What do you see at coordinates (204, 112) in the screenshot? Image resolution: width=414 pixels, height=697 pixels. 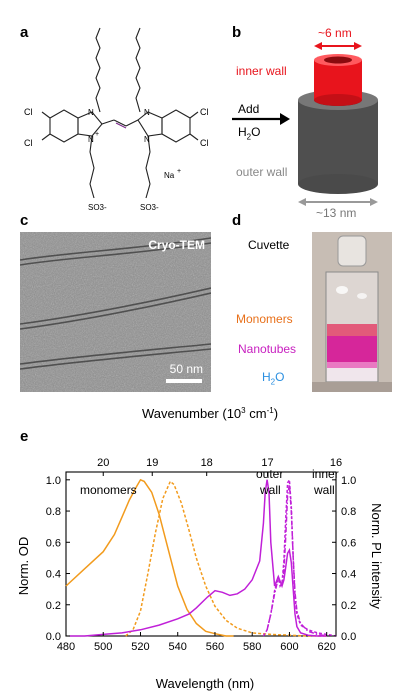 I see `atom-cl-3: Cl` at bounding box center [204, 112].